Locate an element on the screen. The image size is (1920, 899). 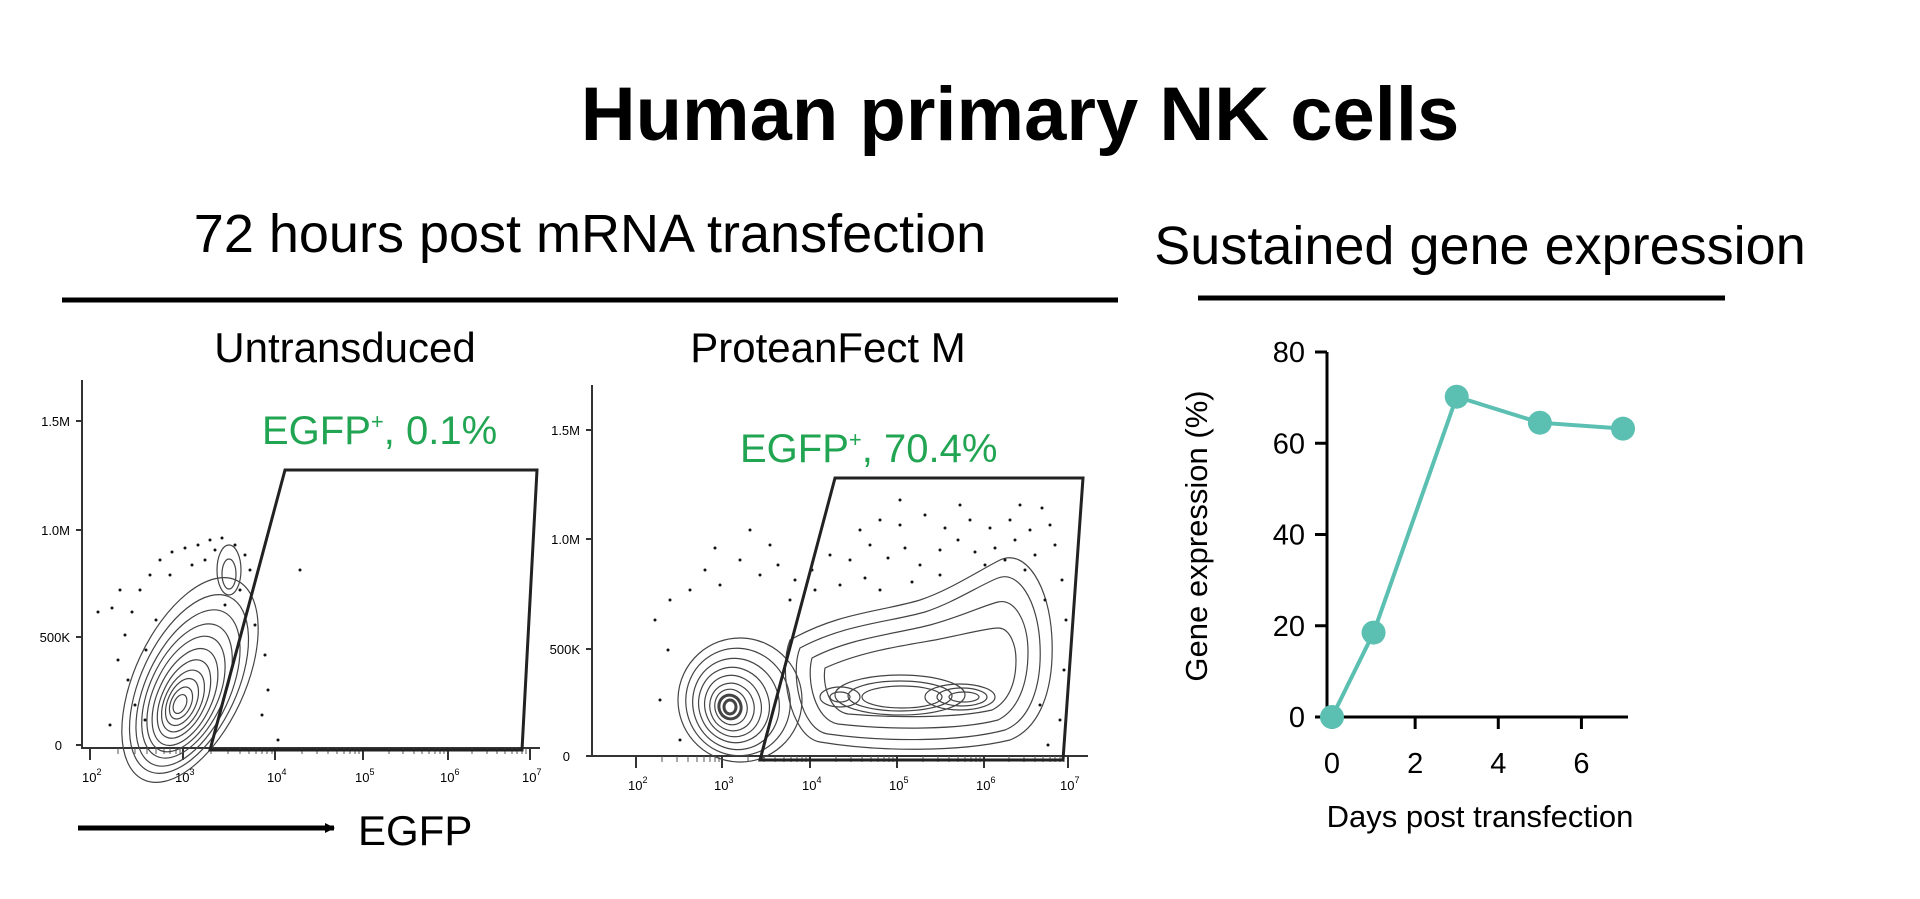
series-points is located at coordinates (1477, 556).